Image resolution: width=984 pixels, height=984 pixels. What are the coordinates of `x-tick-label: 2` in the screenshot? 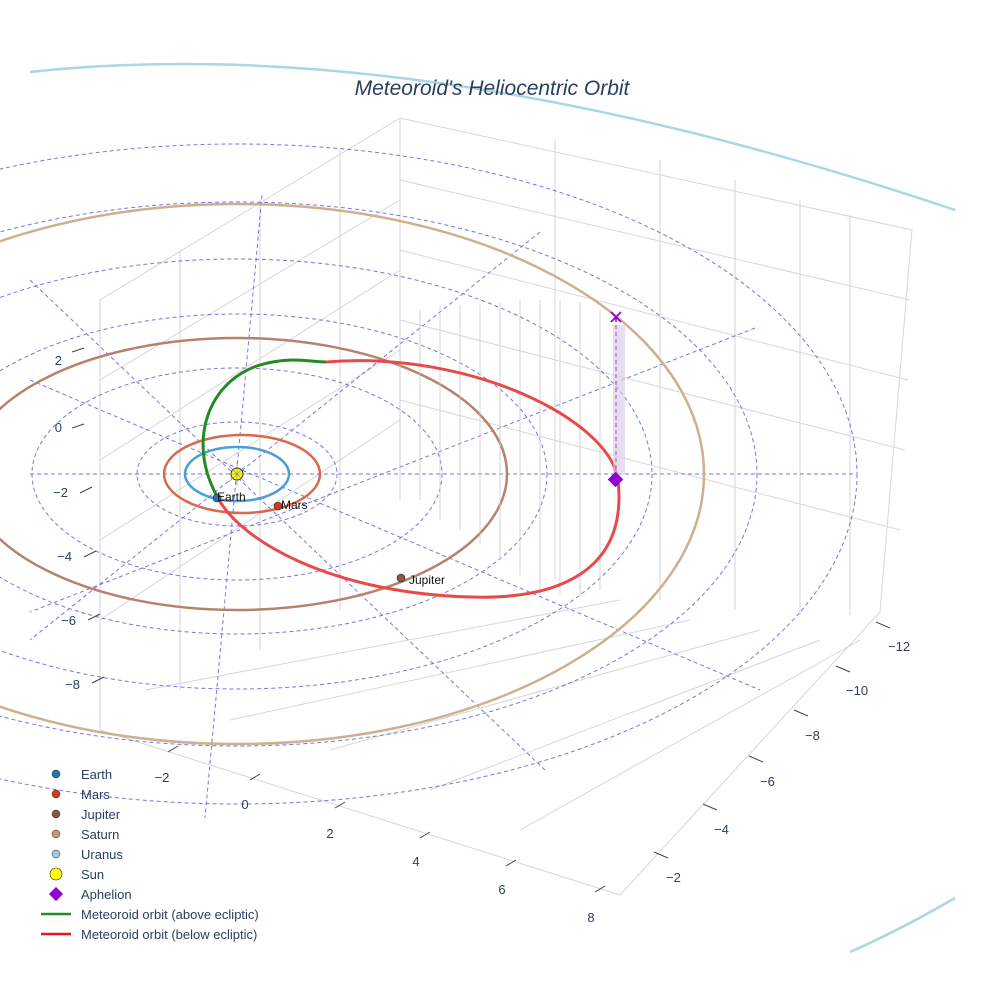 It's located at (329, 833).